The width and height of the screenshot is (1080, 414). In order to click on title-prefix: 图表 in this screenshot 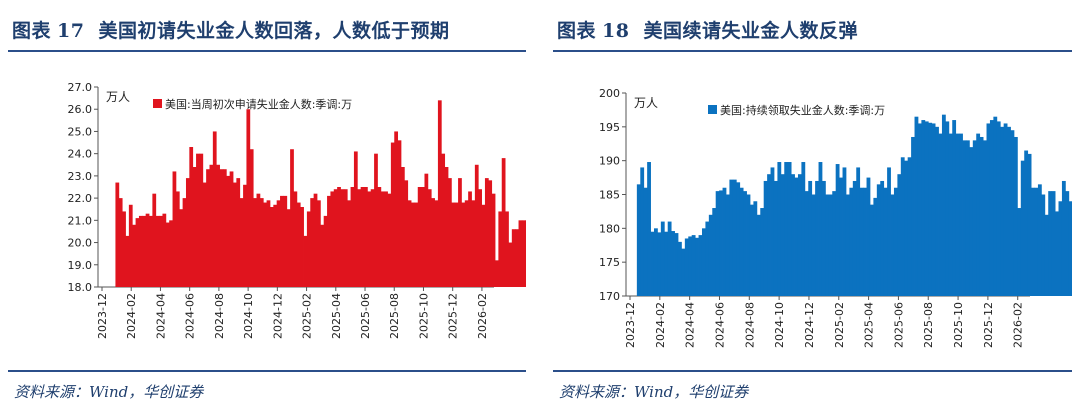, I will do `click(32, 31)`.